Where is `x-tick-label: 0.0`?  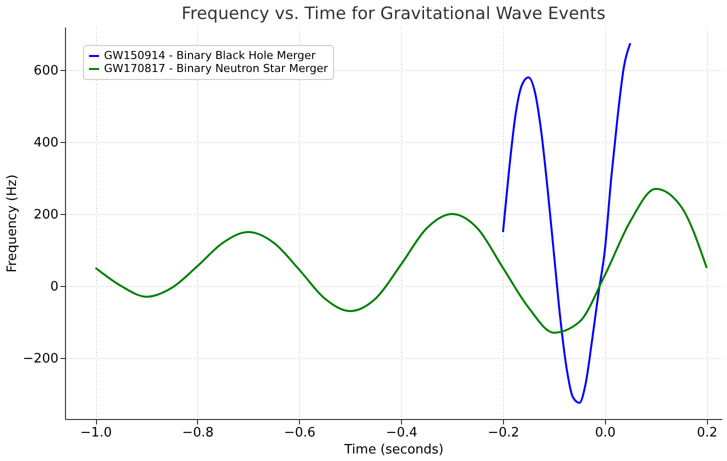
x-tick-label: 0.0 is located at coordinates (605, 433).